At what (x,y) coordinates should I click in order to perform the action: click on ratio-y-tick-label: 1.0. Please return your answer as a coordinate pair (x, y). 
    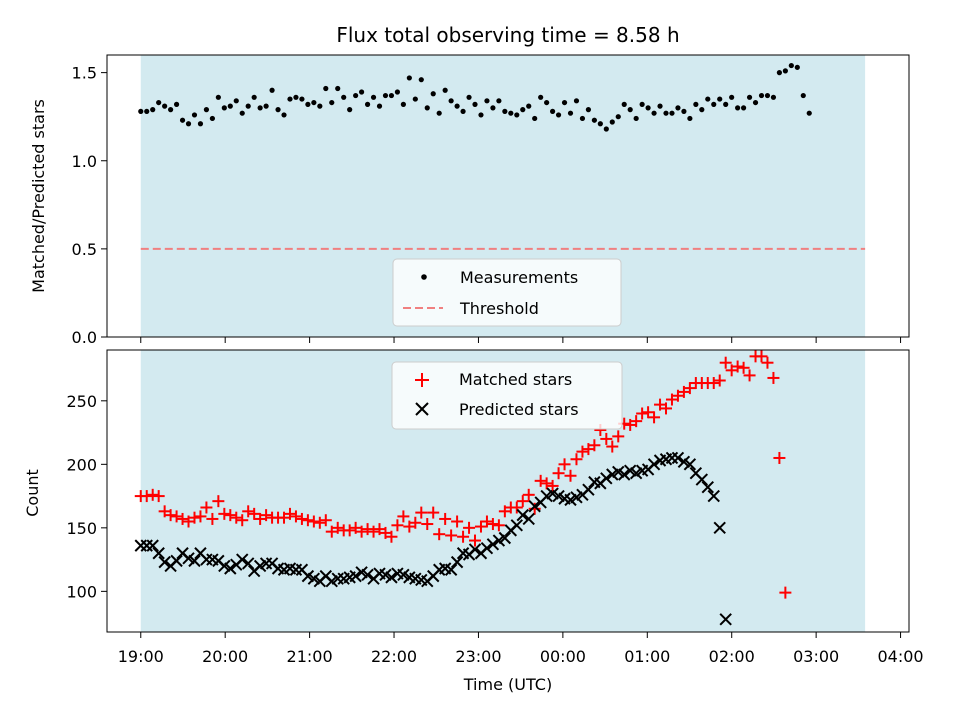
    Looking at the image, I should click on (84, 161).